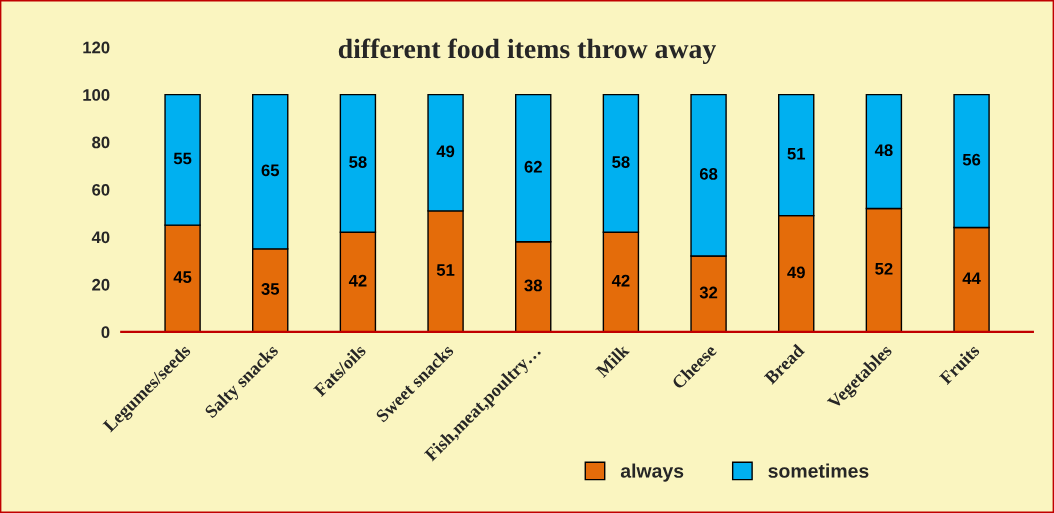  Describe the element at coordinates (96, 47) in the screenshot. I see `y-tick-label: 120` at that location.